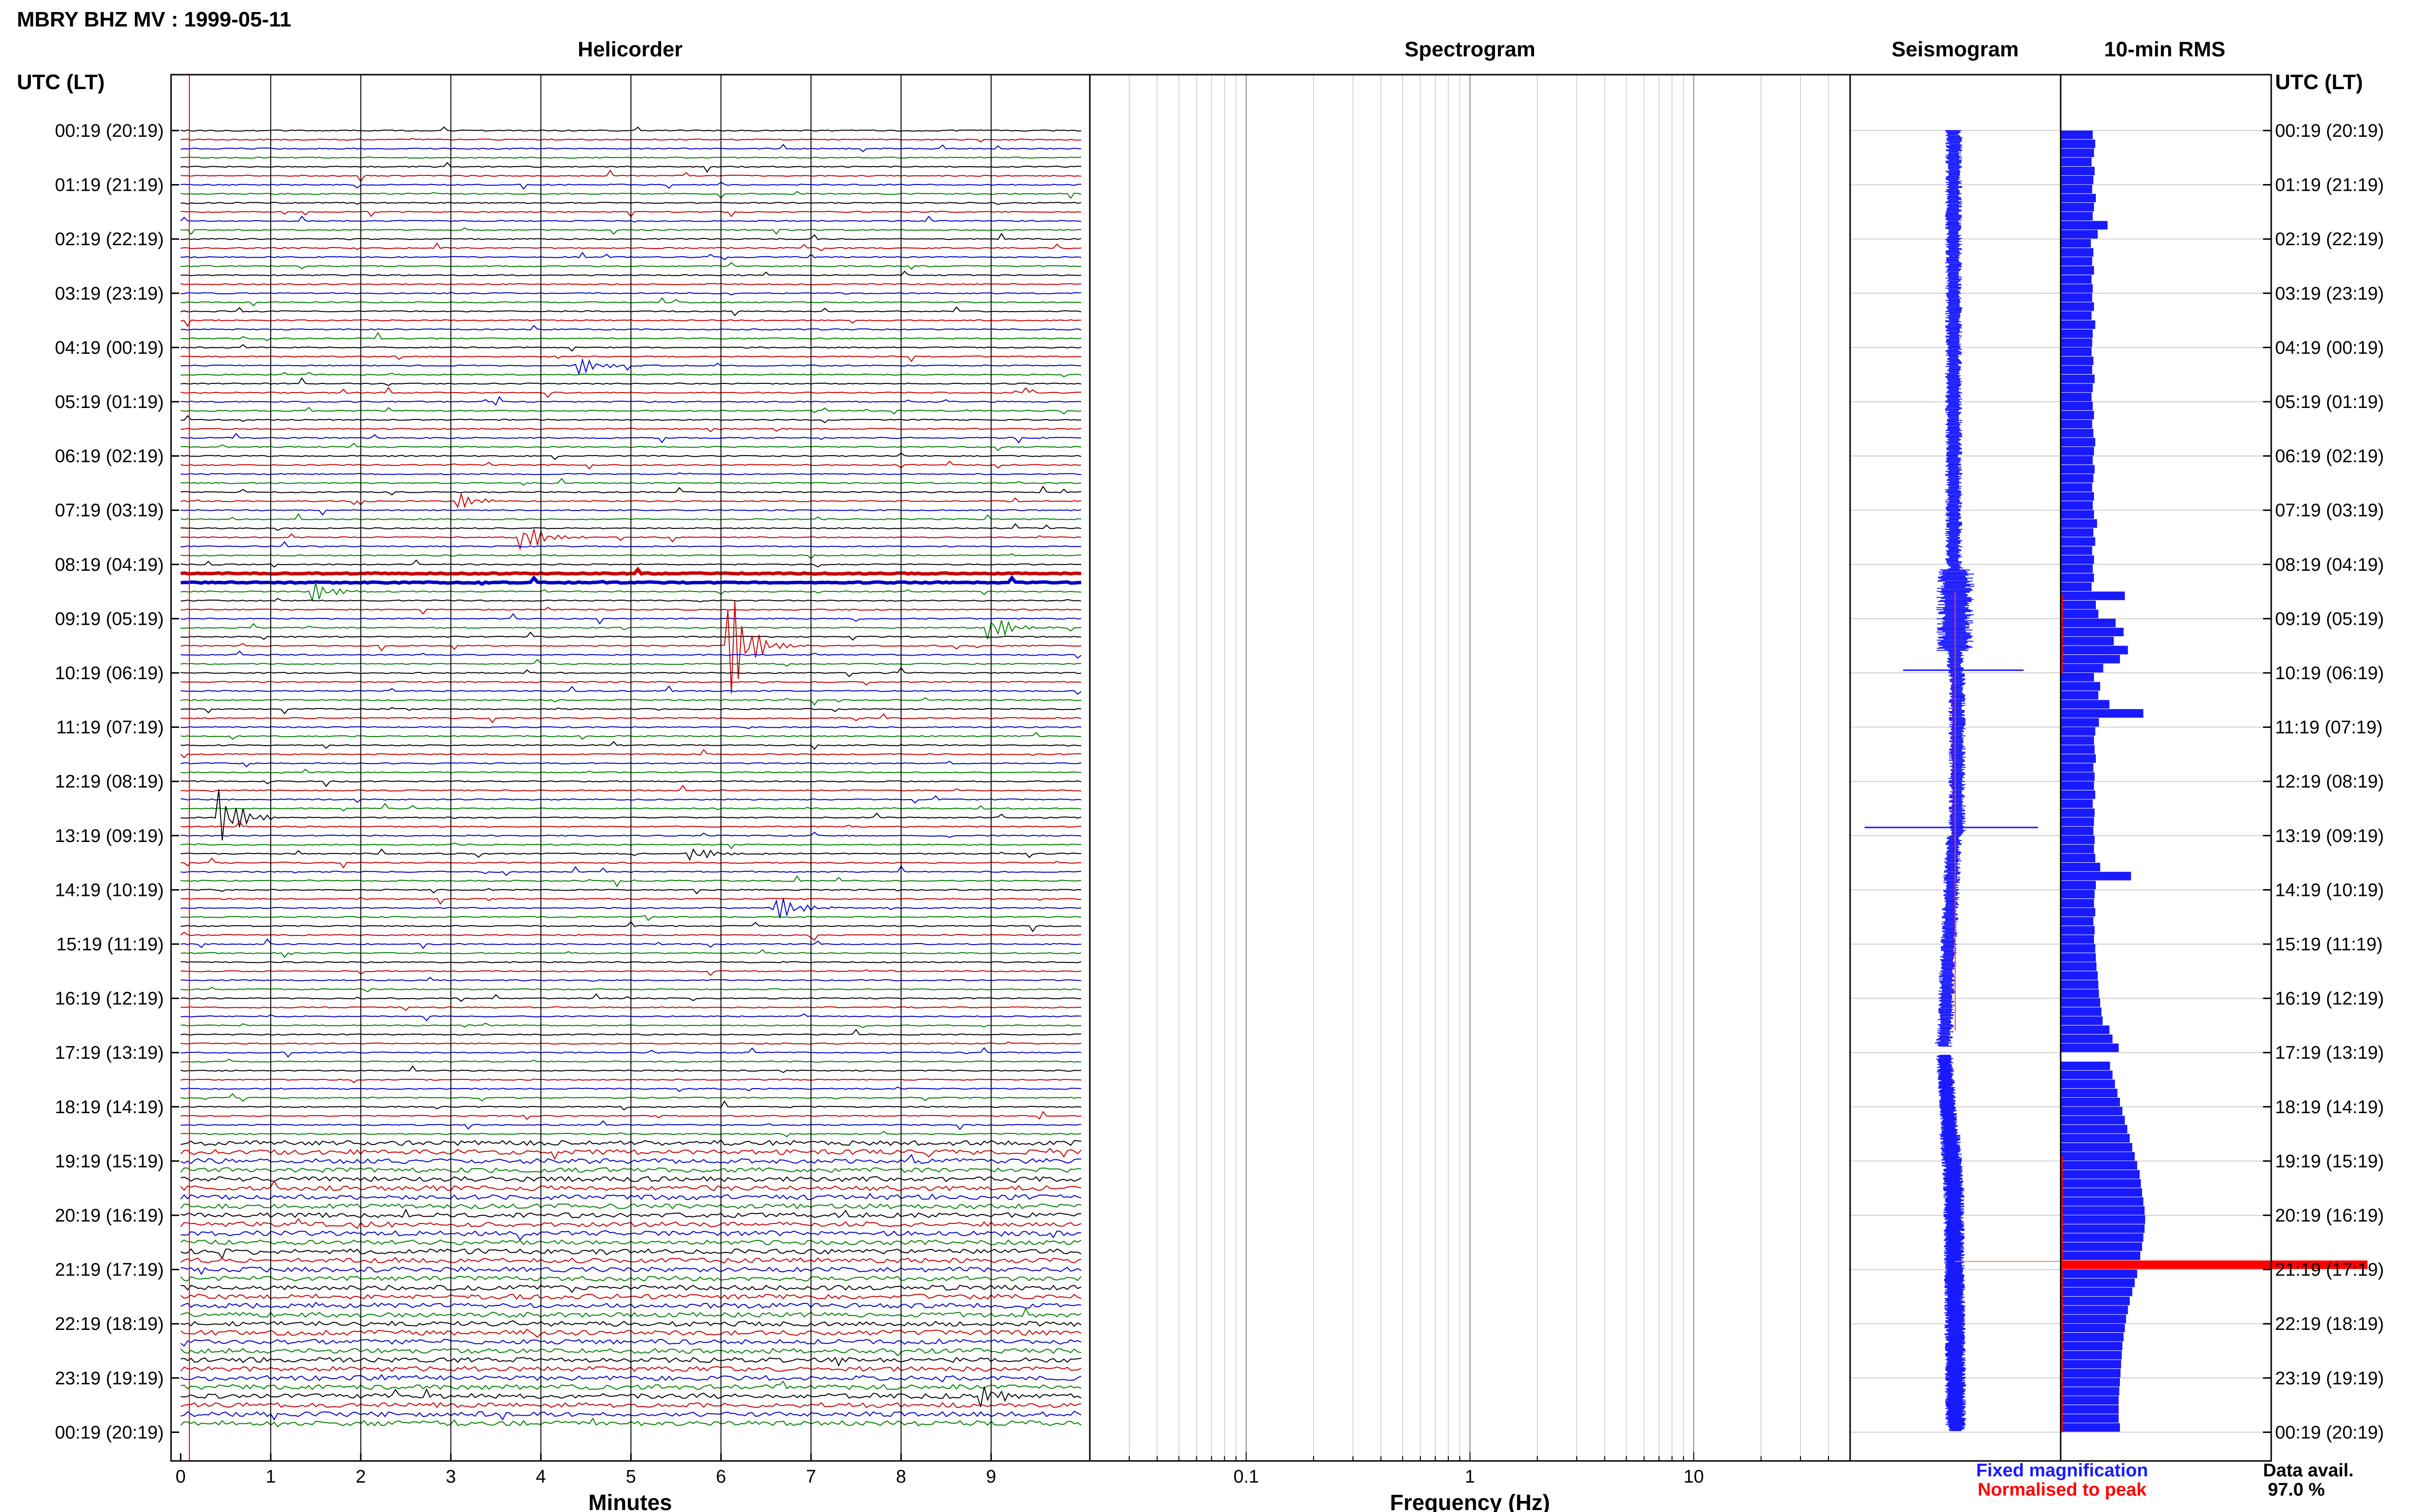 The image size is (2409, 1512). Describe the element at coordinates (585, 1470) in the screenshot. I see `helicorder-x-ticks: 0 1 2 3 4 5 6 7 8 9` at that location.